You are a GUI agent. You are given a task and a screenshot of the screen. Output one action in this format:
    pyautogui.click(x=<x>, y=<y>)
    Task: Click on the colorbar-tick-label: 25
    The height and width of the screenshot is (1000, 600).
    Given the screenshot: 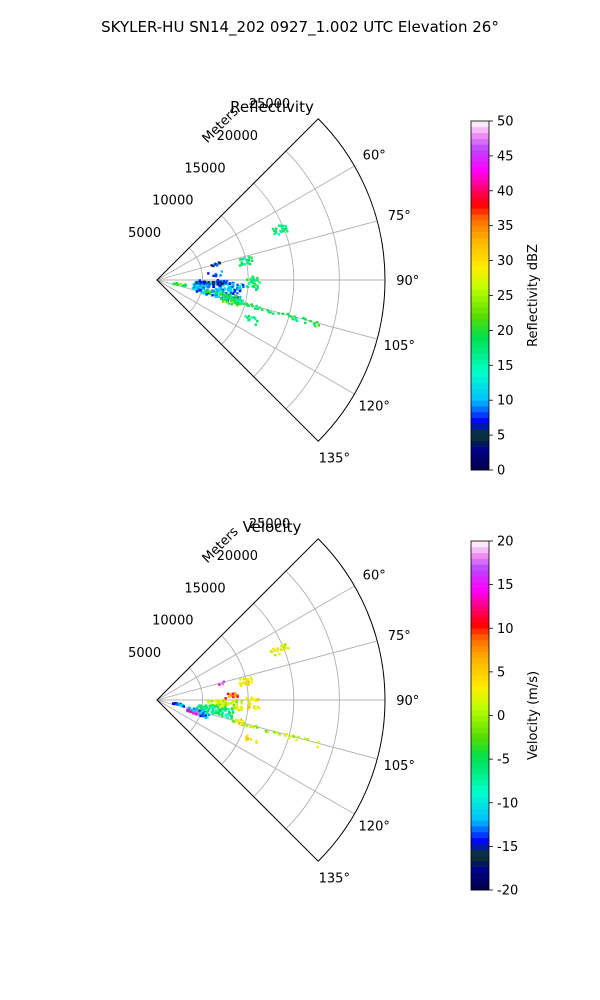 What is the action you would take?
    pyautogui.click(x=505, y=296)
    